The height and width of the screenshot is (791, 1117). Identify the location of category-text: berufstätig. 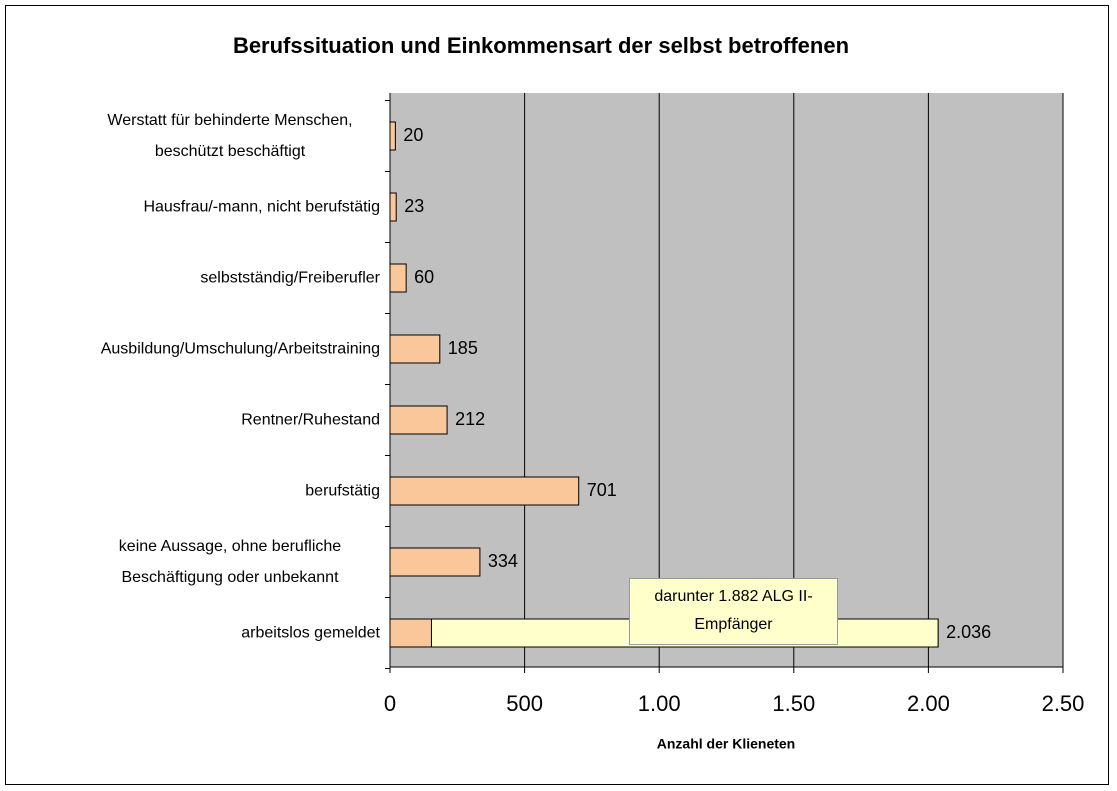
(342, 491).